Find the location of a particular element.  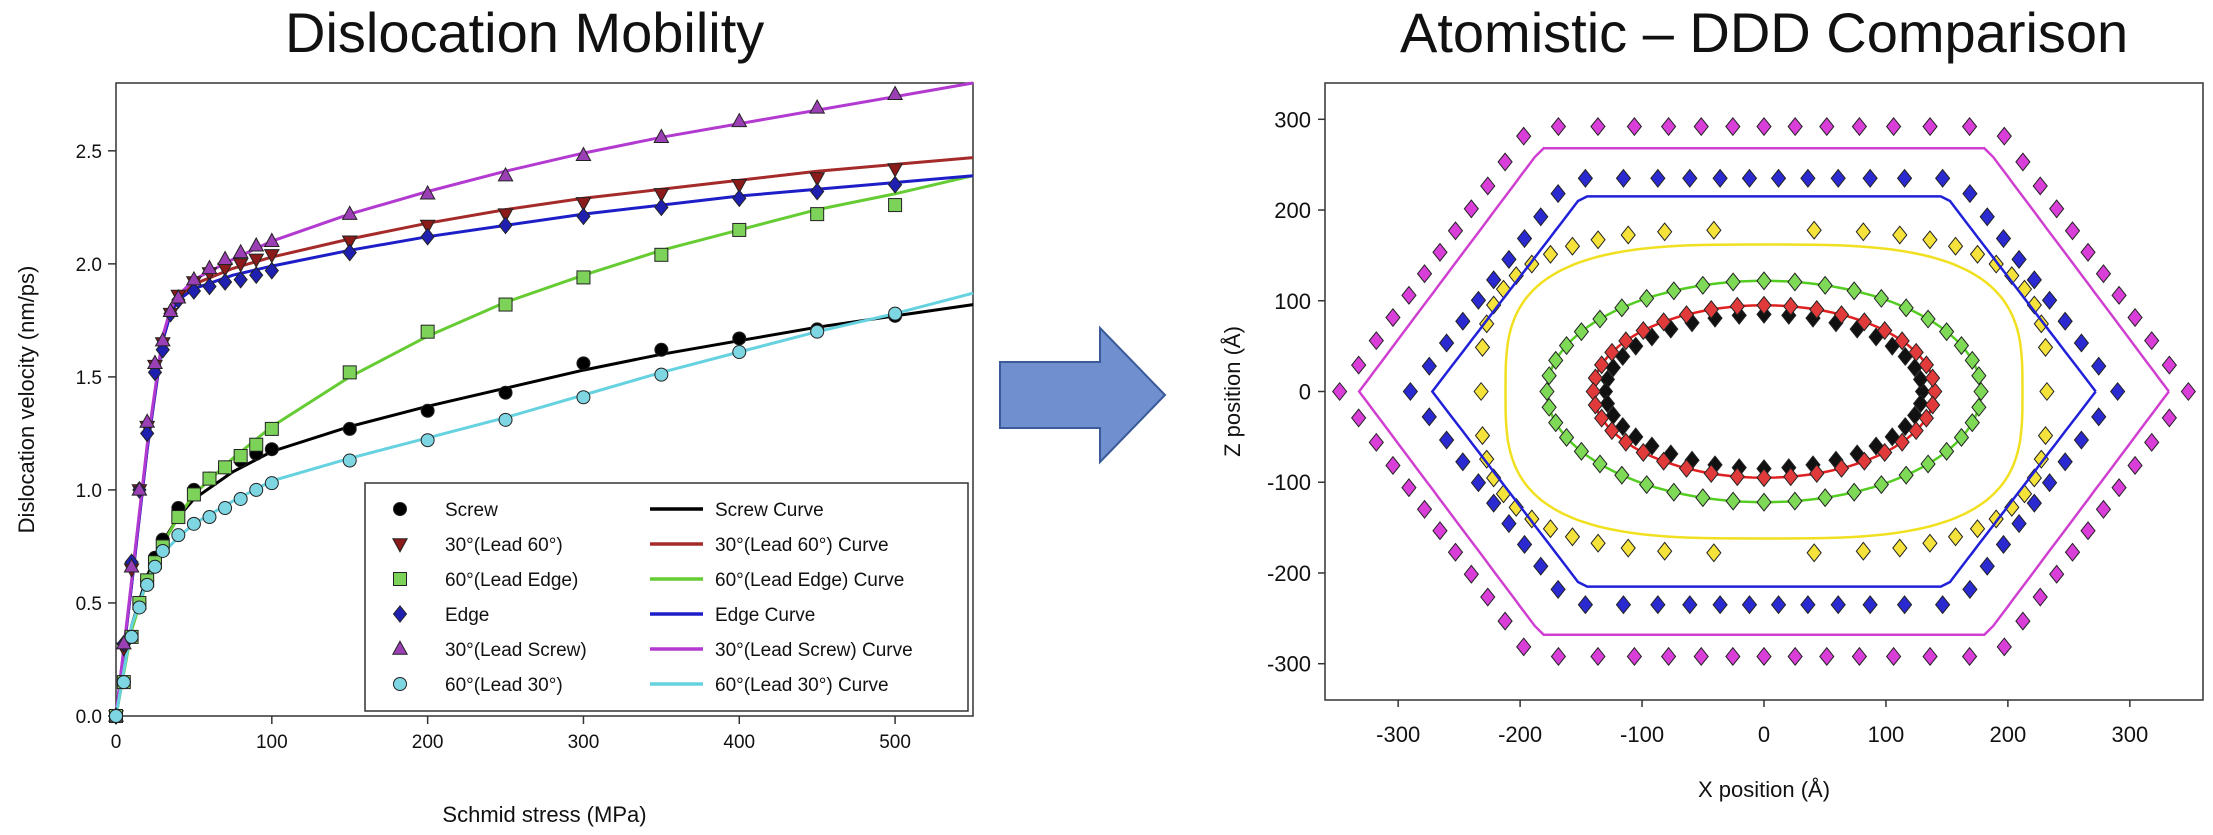

30-lead-screw-point is located at coordinates (505, 174).